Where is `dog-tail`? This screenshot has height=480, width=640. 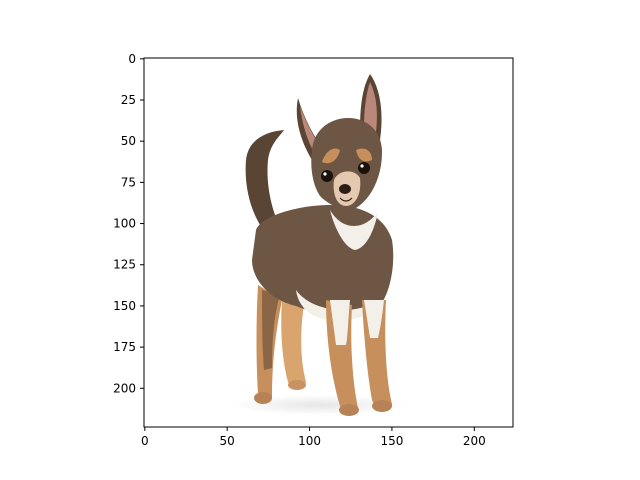
dog-tail is located at coordinates (264, 179).